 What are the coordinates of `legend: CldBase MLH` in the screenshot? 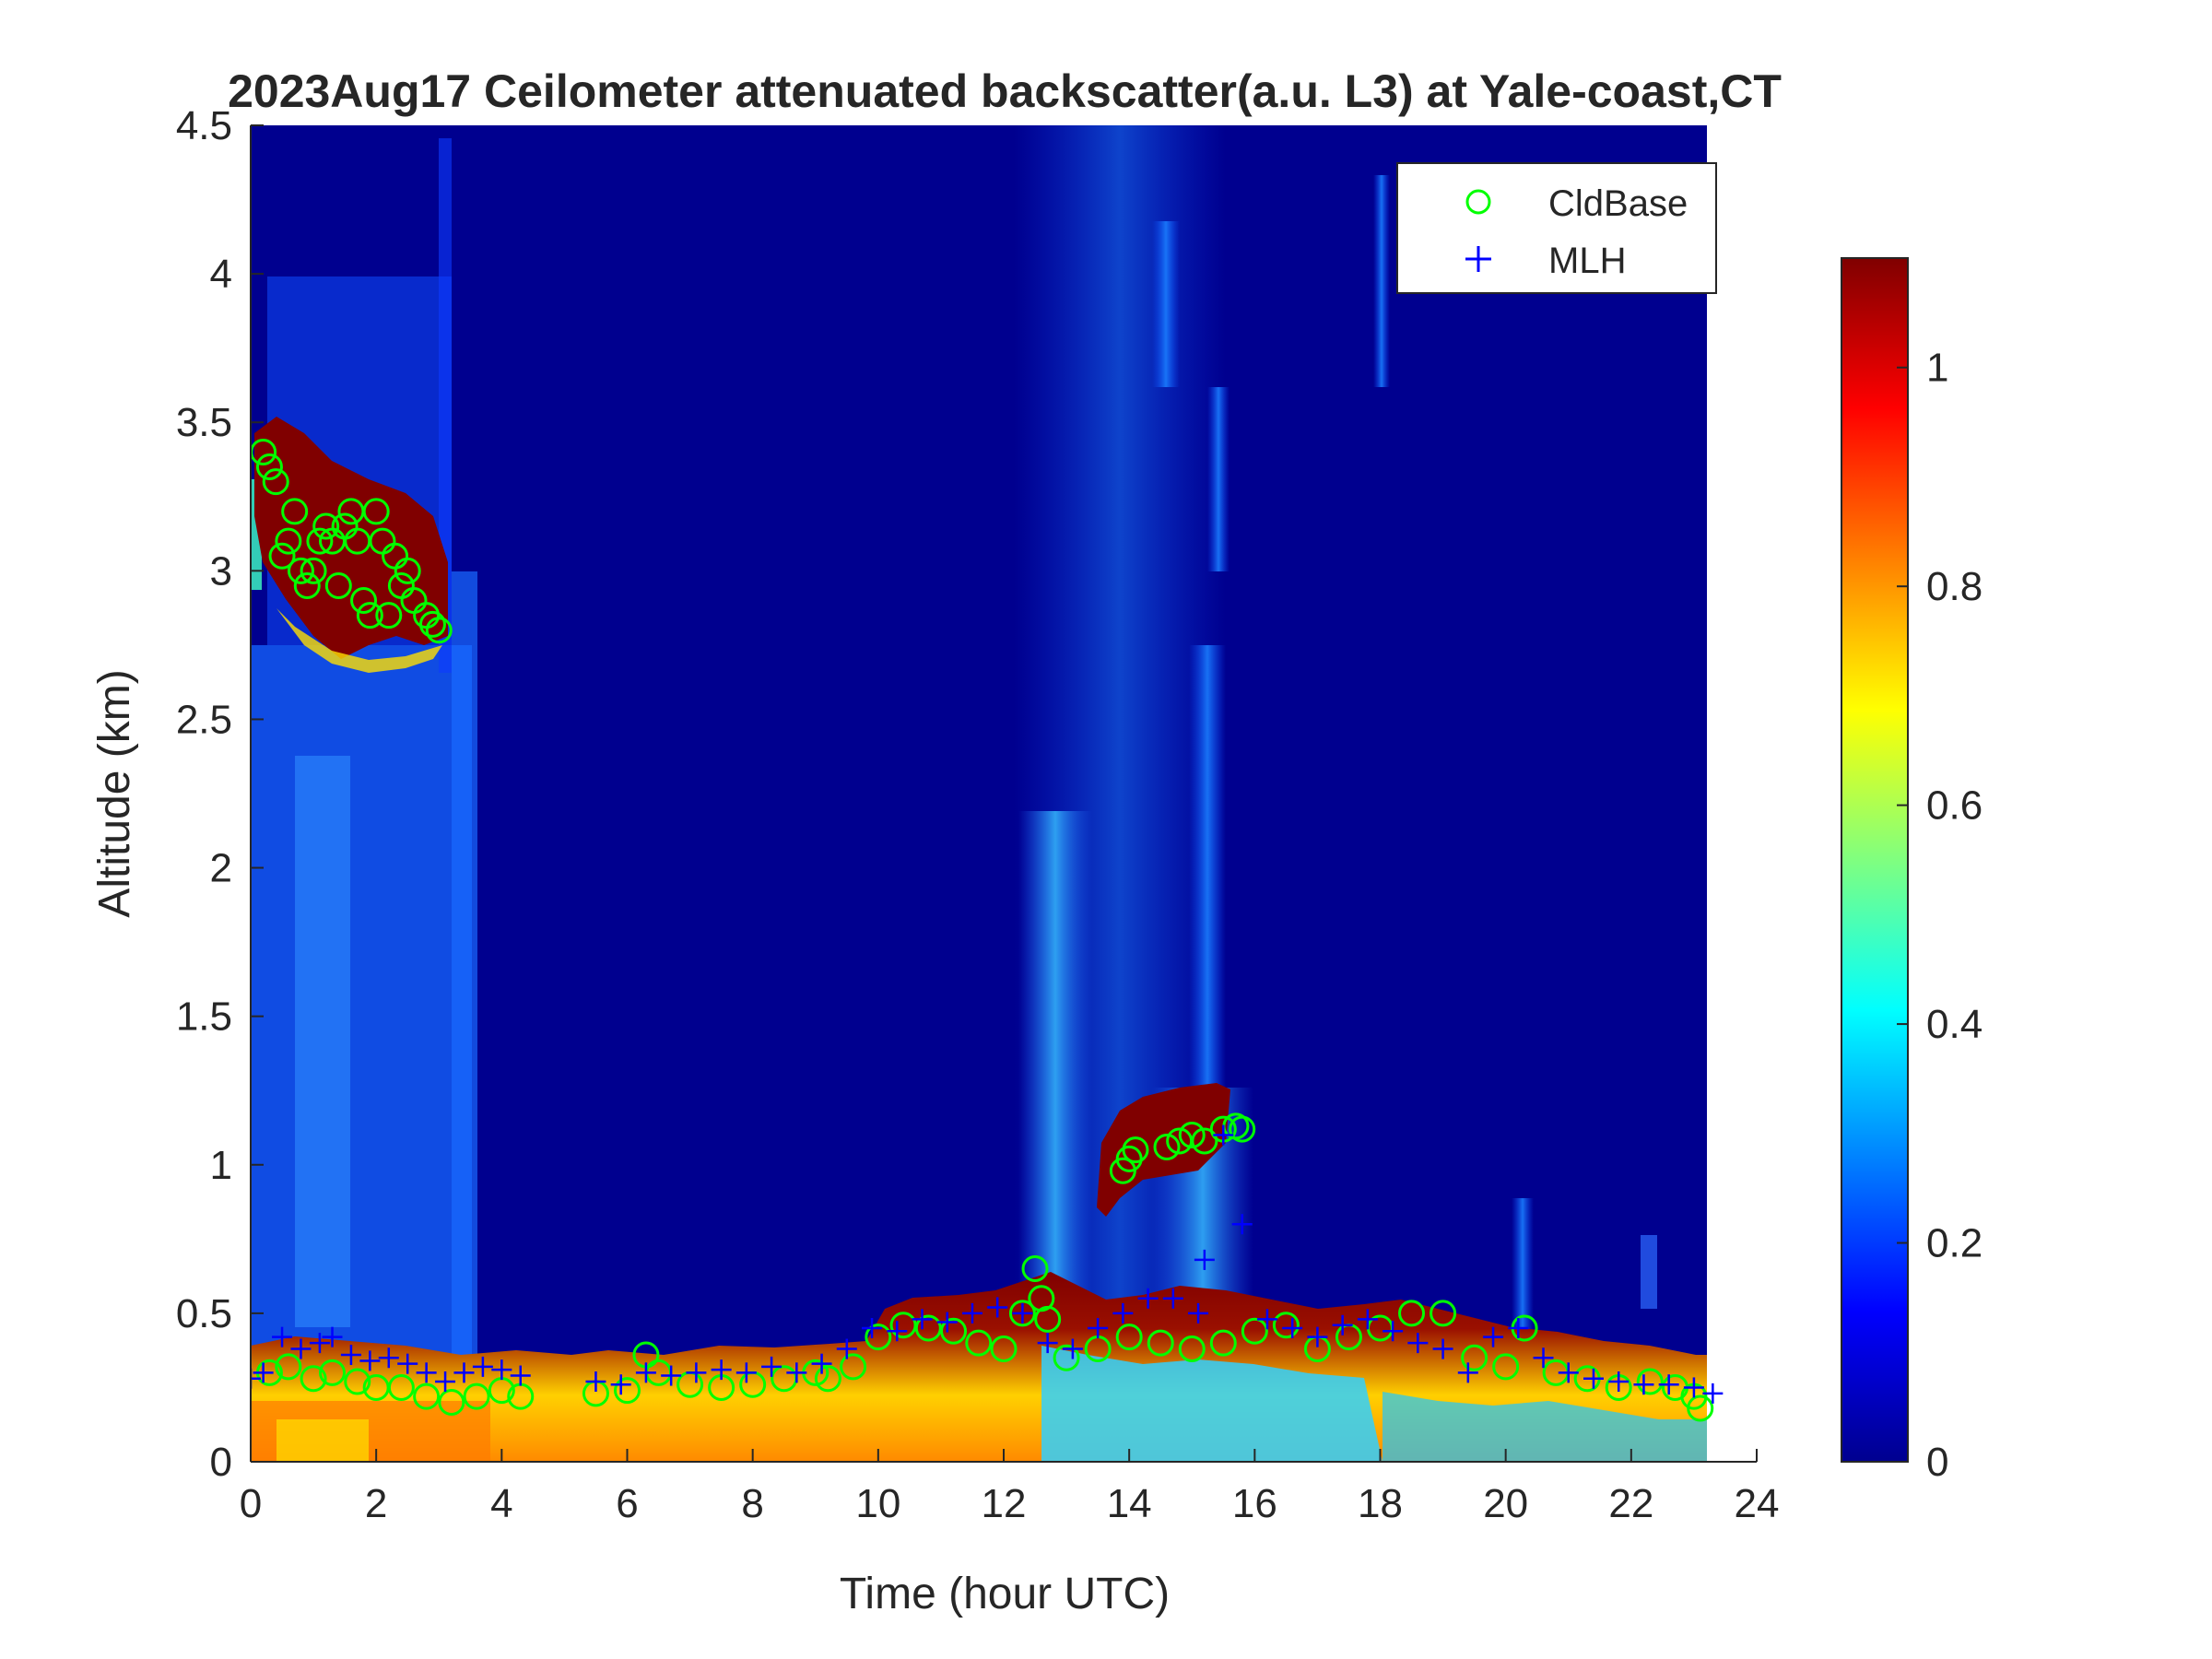 It's located at (1556, 228).